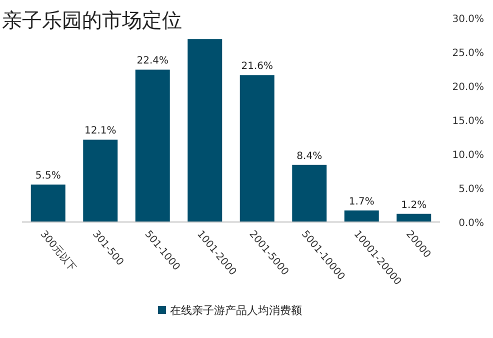 The width and height of the screenshot is (493, 338). What do you see at coordinates (236, 310) in the screenshot?
I see `legend-label: 在线亲子游产品人均消费额` at bounding box center [236, 310].